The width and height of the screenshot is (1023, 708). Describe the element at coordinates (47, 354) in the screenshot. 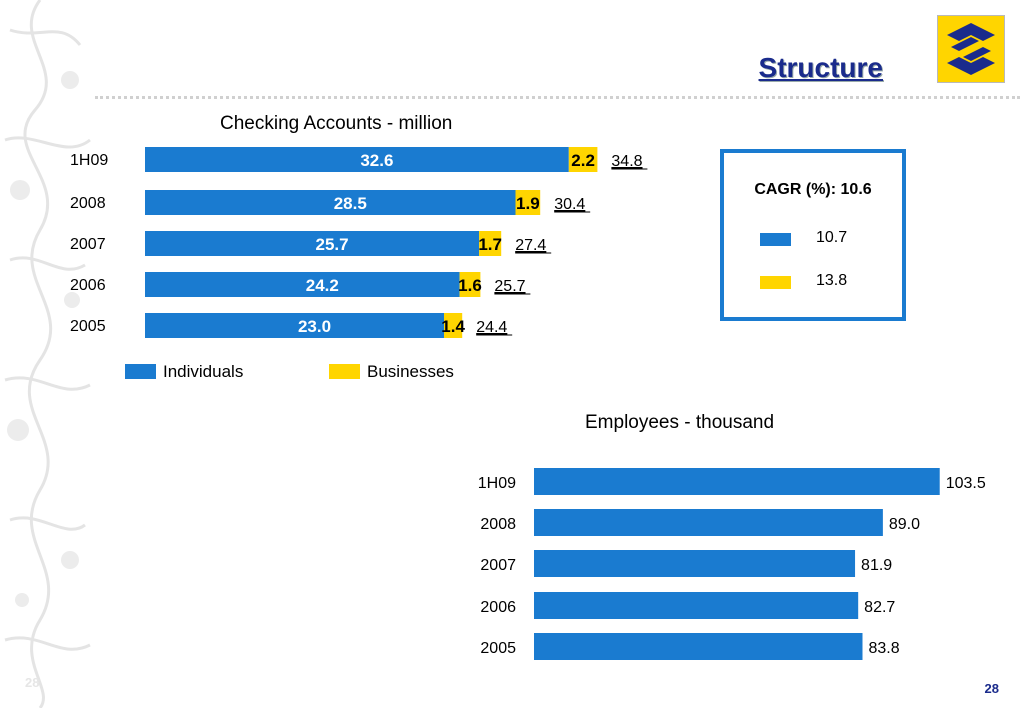

I see `decorative-ornament` at that location.